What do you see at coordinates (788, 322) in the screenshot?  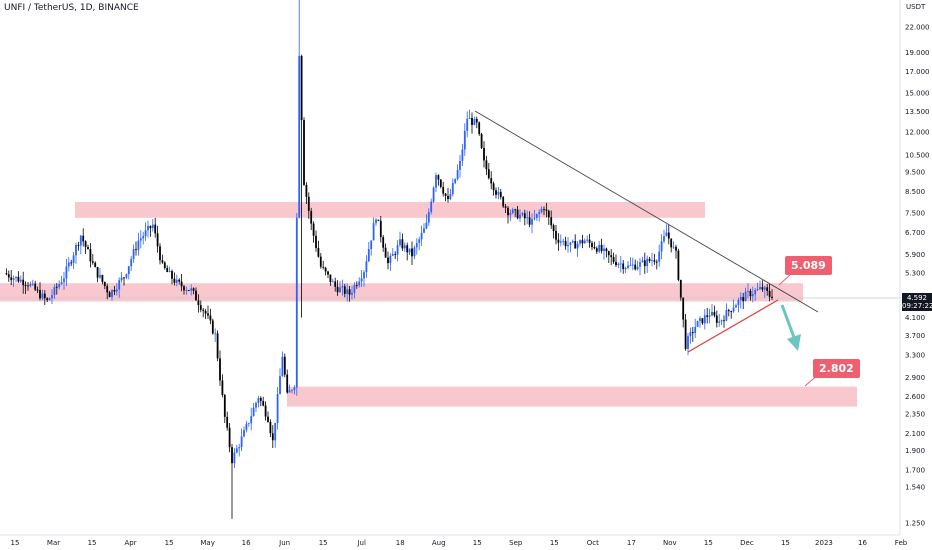 I see `projection-arrow-shaft` at bounding box center [788, 322].